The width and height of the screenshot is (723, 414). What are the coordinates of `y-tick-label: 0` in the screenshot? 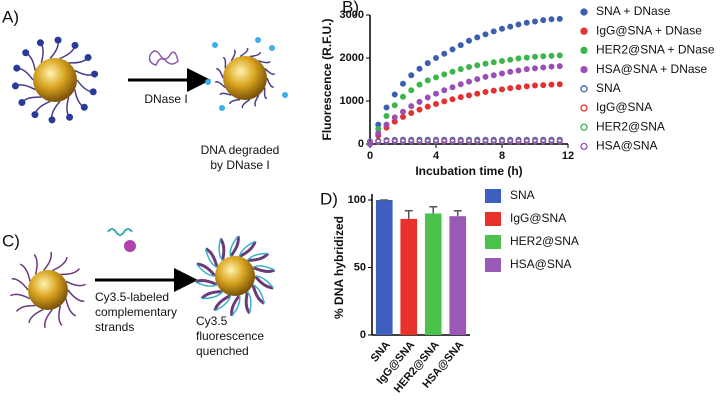 It's located at (361, 144).